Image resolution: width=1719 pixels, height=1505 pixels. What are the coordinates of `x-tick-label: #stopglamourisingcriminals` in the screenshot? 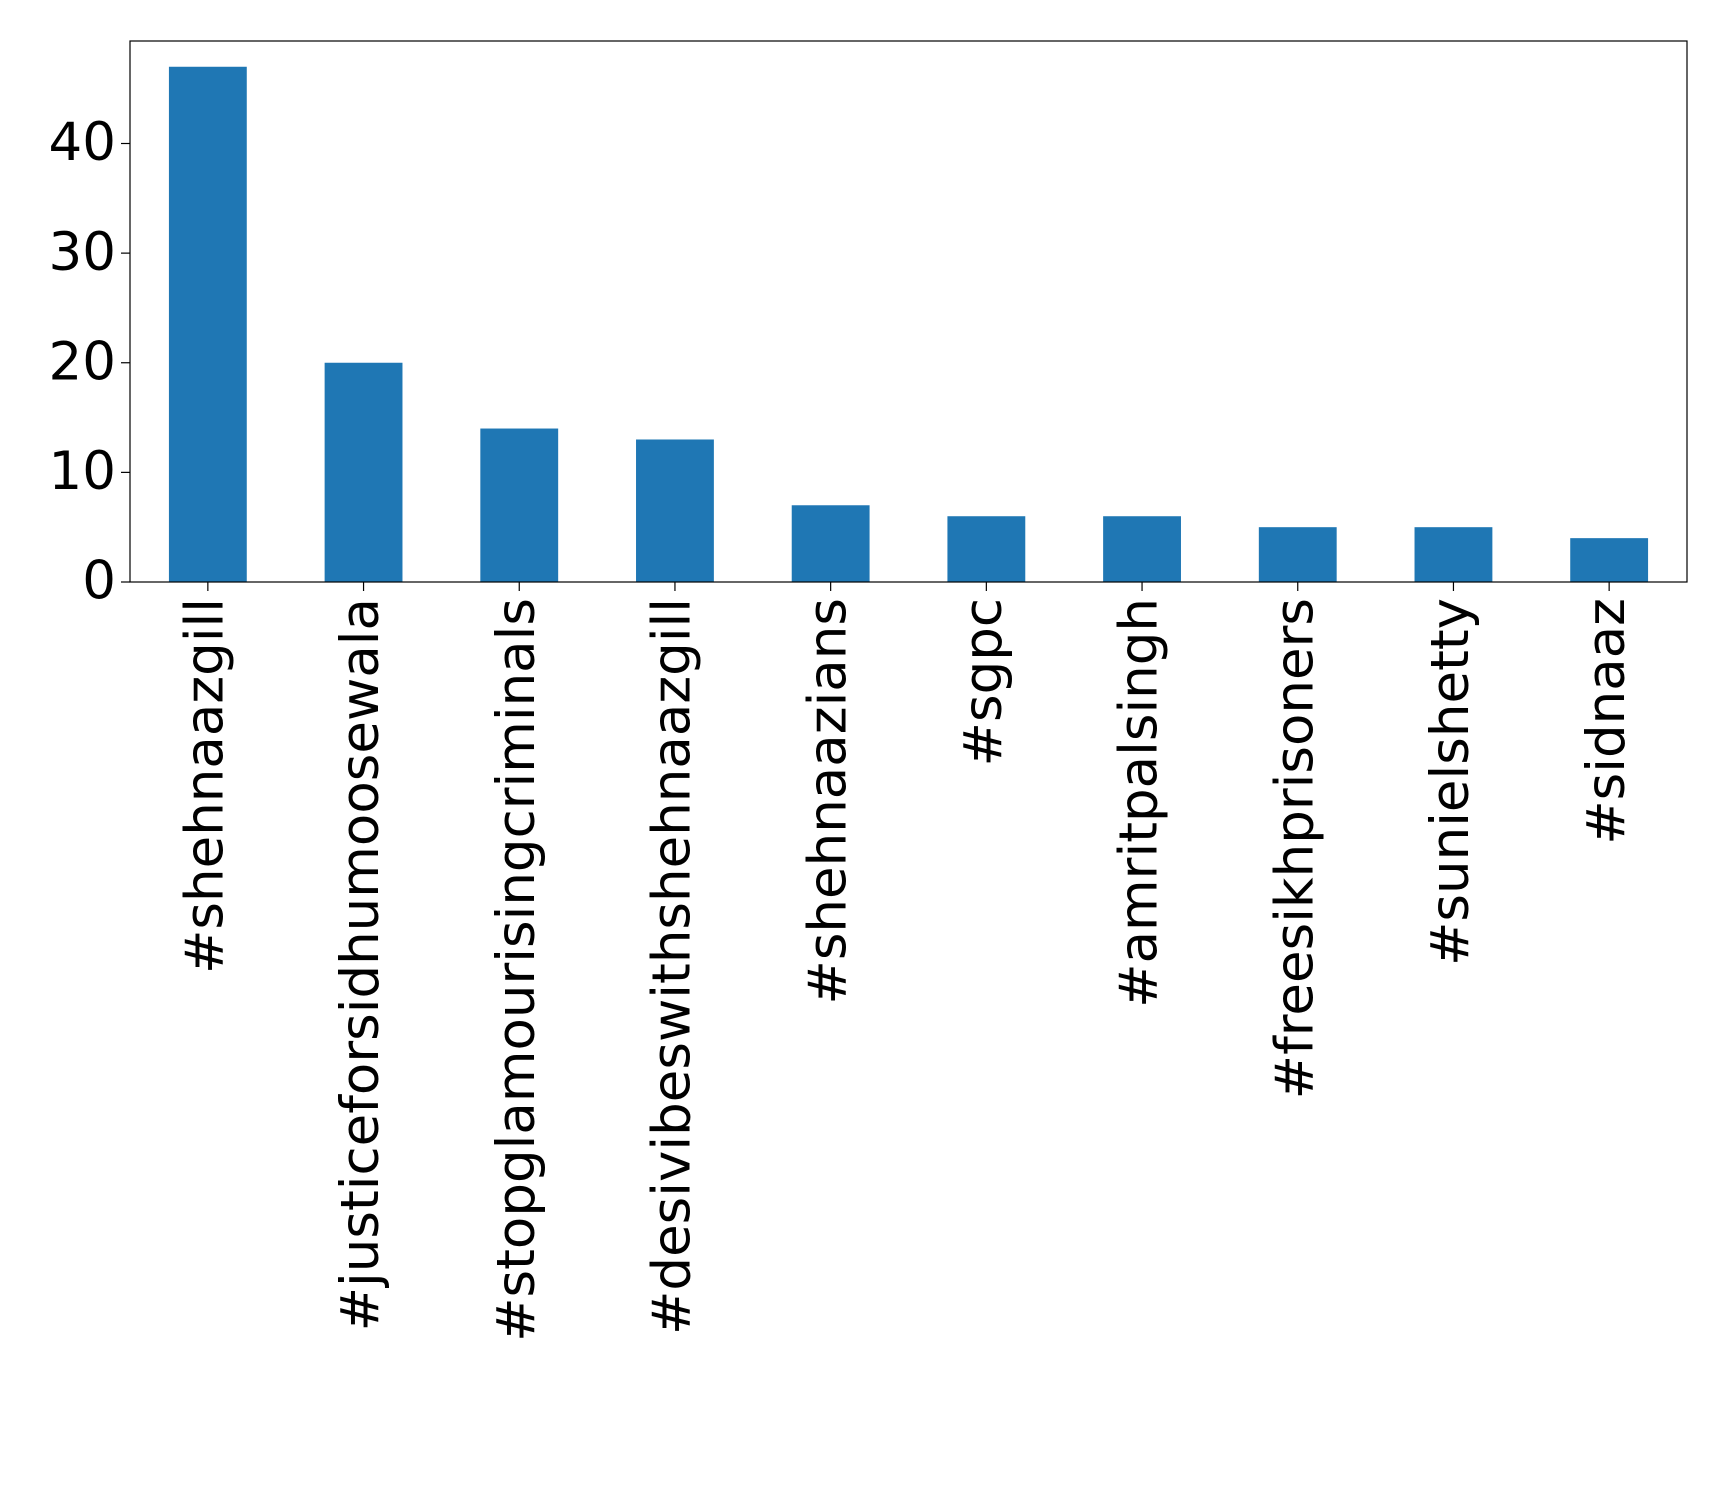 It's located at (516, 970).